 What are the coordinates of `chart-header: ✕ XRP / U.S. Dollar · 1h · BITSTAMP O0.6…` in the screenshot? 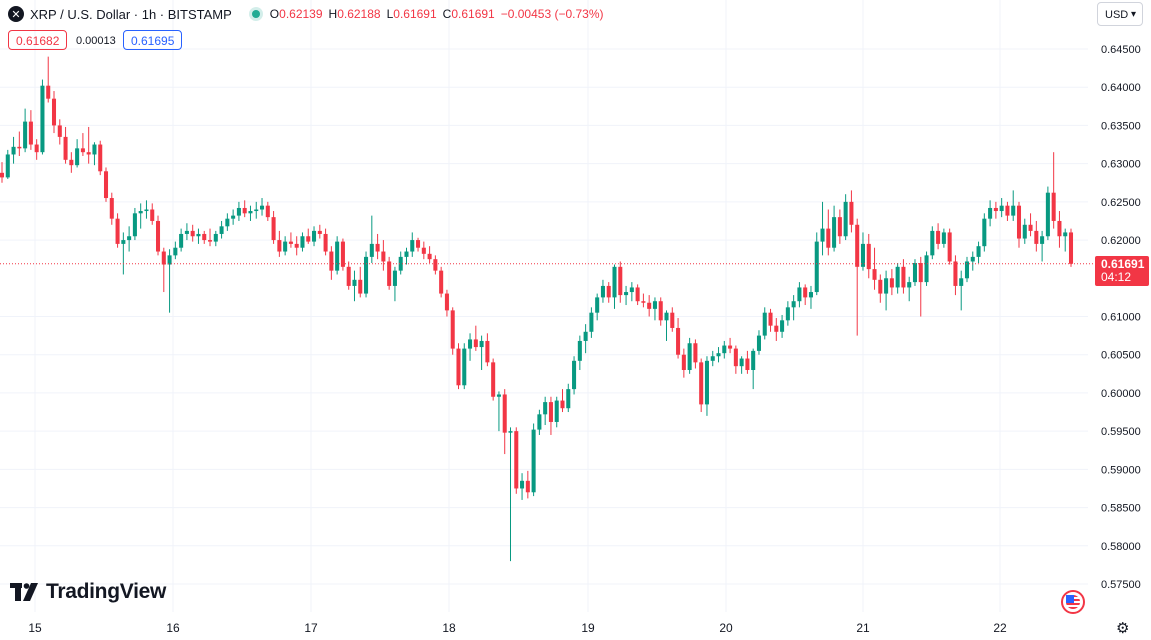 It's located at (305, 14).